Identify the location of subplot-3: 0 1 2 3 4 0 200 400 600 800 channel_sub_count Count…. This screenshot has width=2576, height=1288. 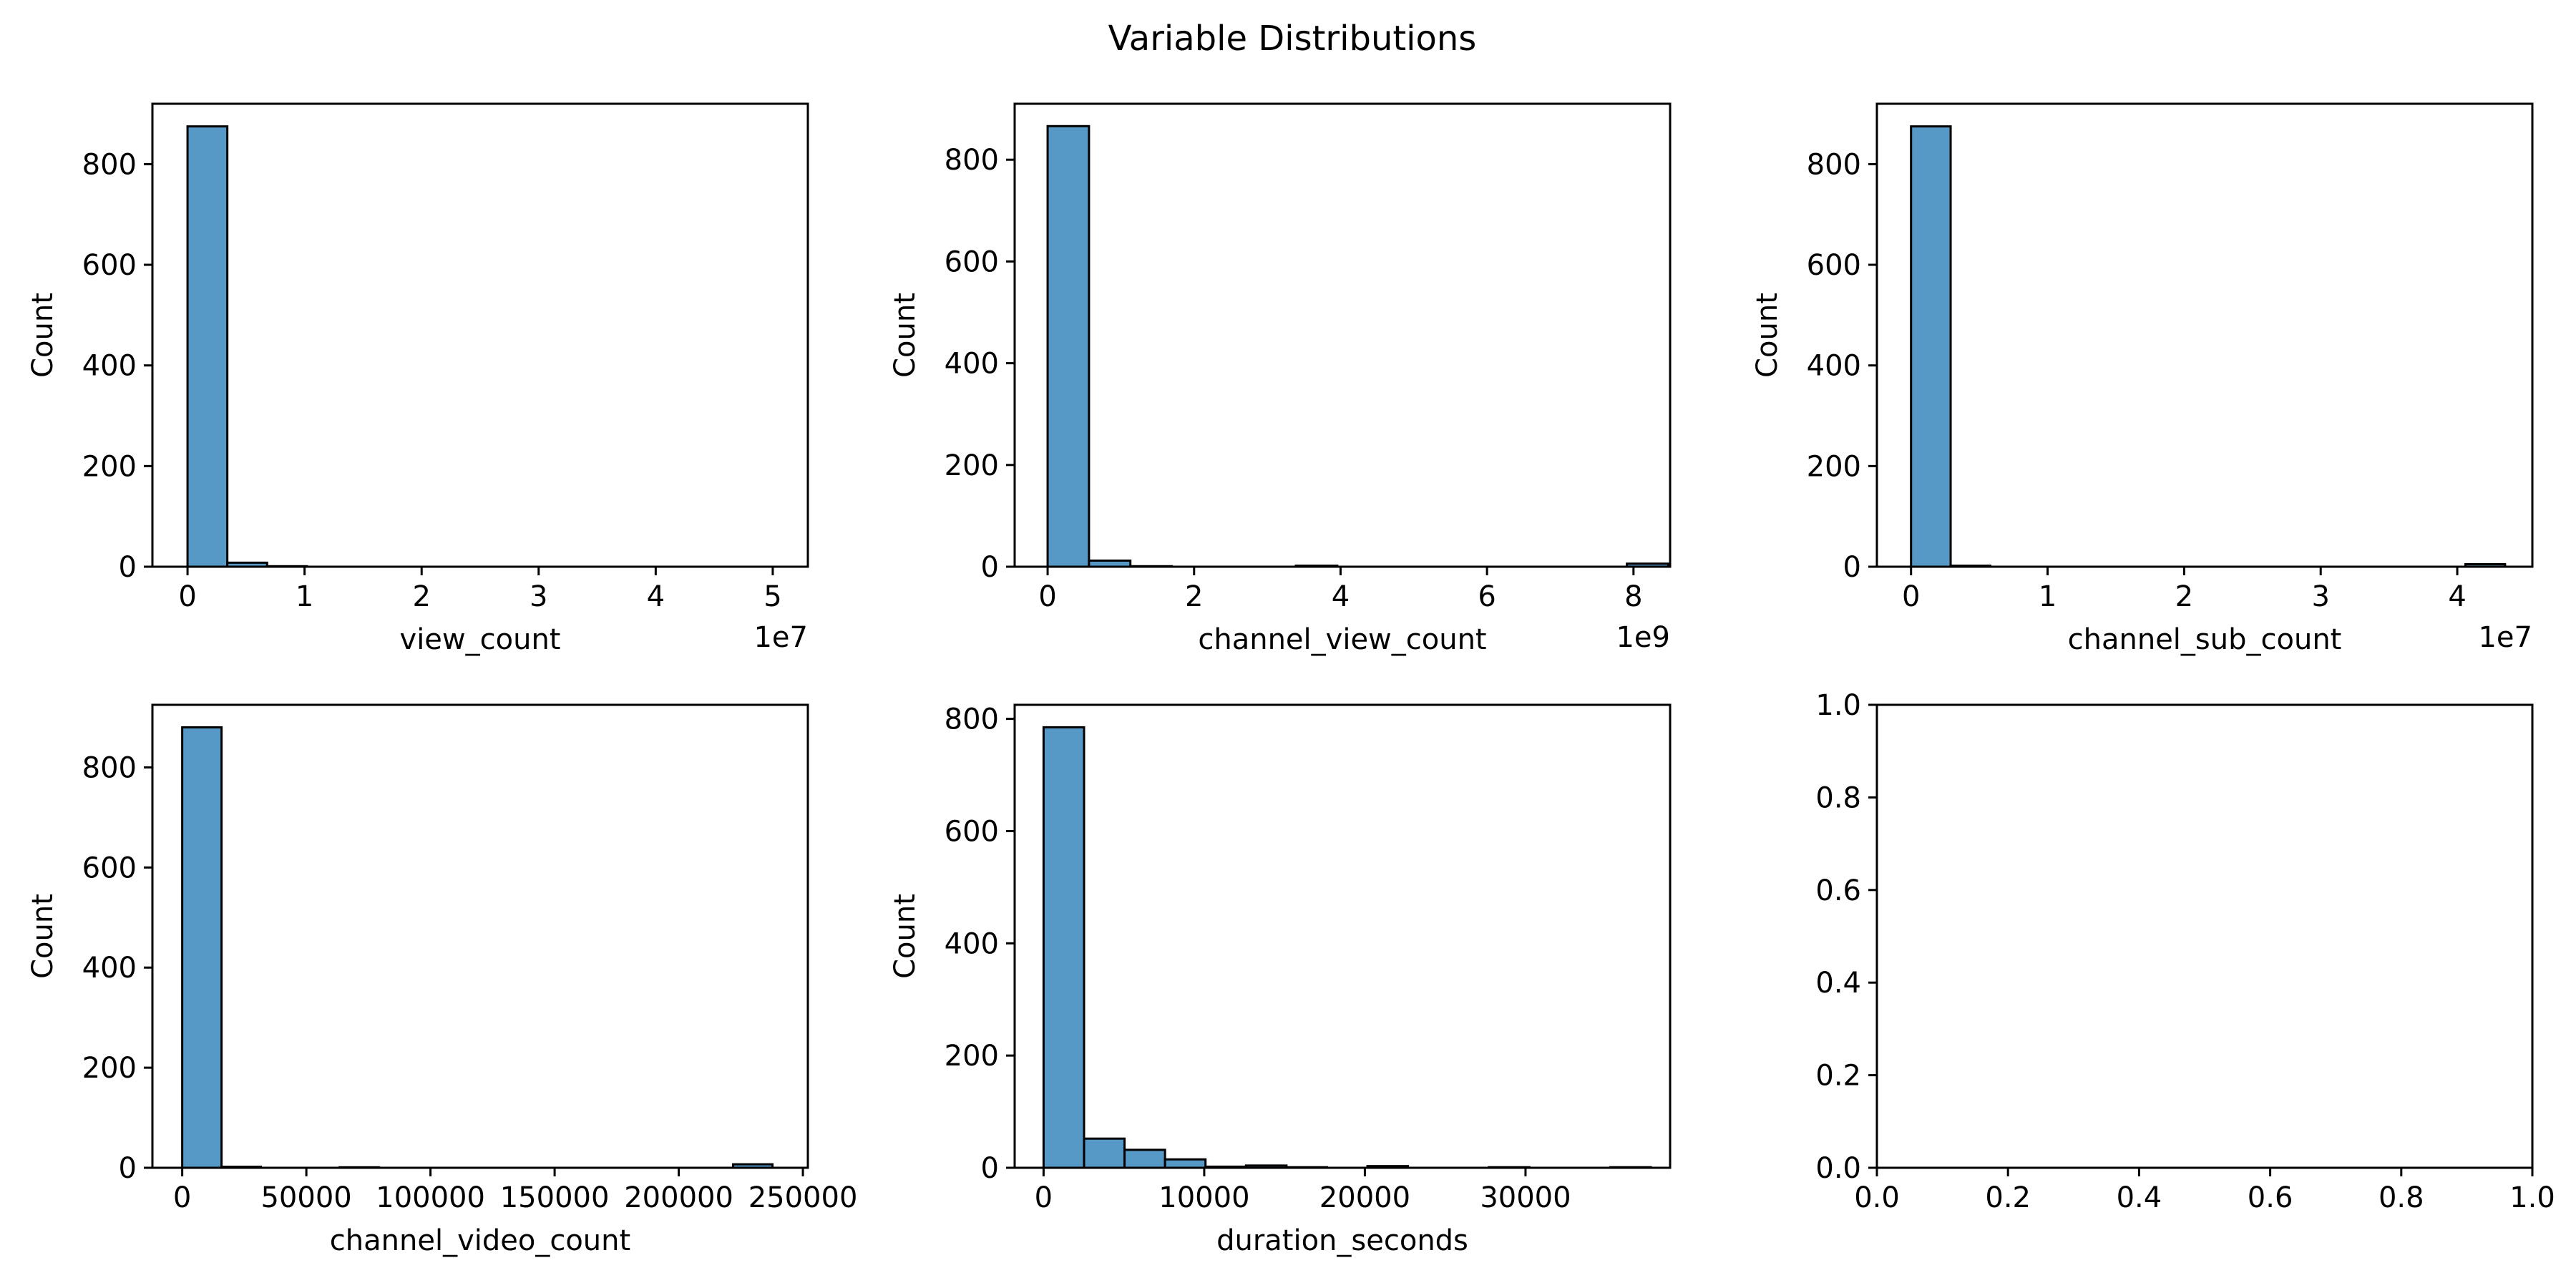
(2142, 379).